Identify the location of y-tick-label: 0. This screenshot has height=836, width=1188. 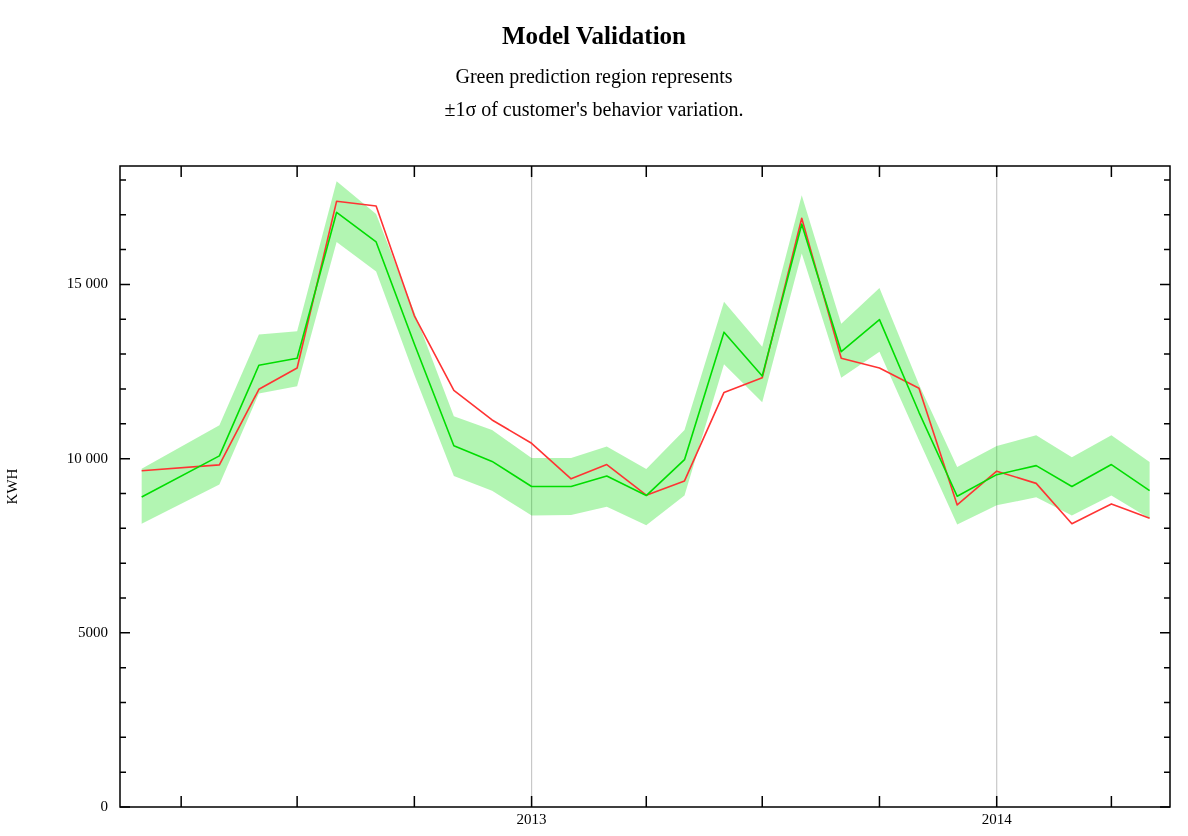
(104, 805).